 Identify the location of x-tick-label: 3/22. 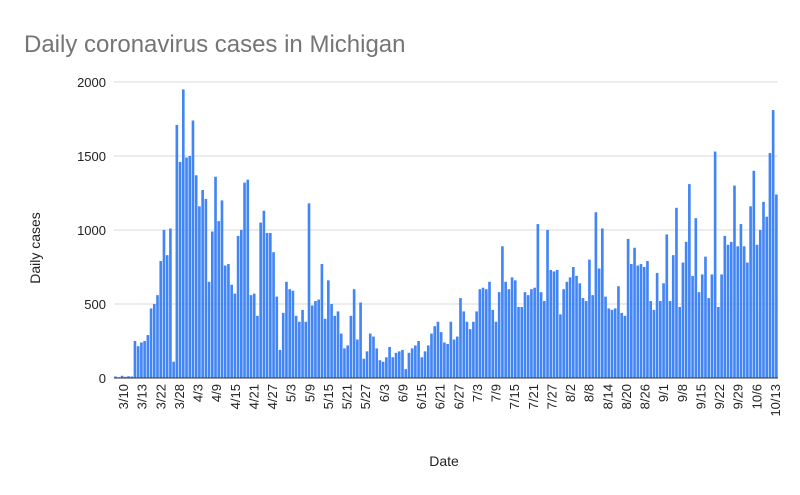
(160, 396).